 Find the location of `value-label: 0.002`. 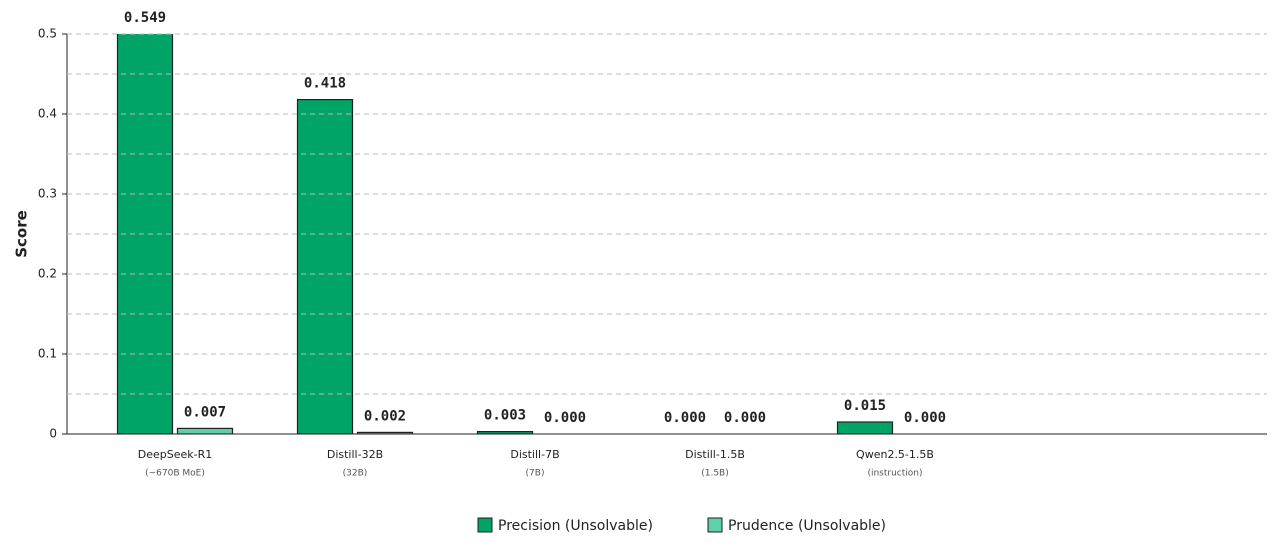

value-label: 0.002 is located at coordinates (385, 416).